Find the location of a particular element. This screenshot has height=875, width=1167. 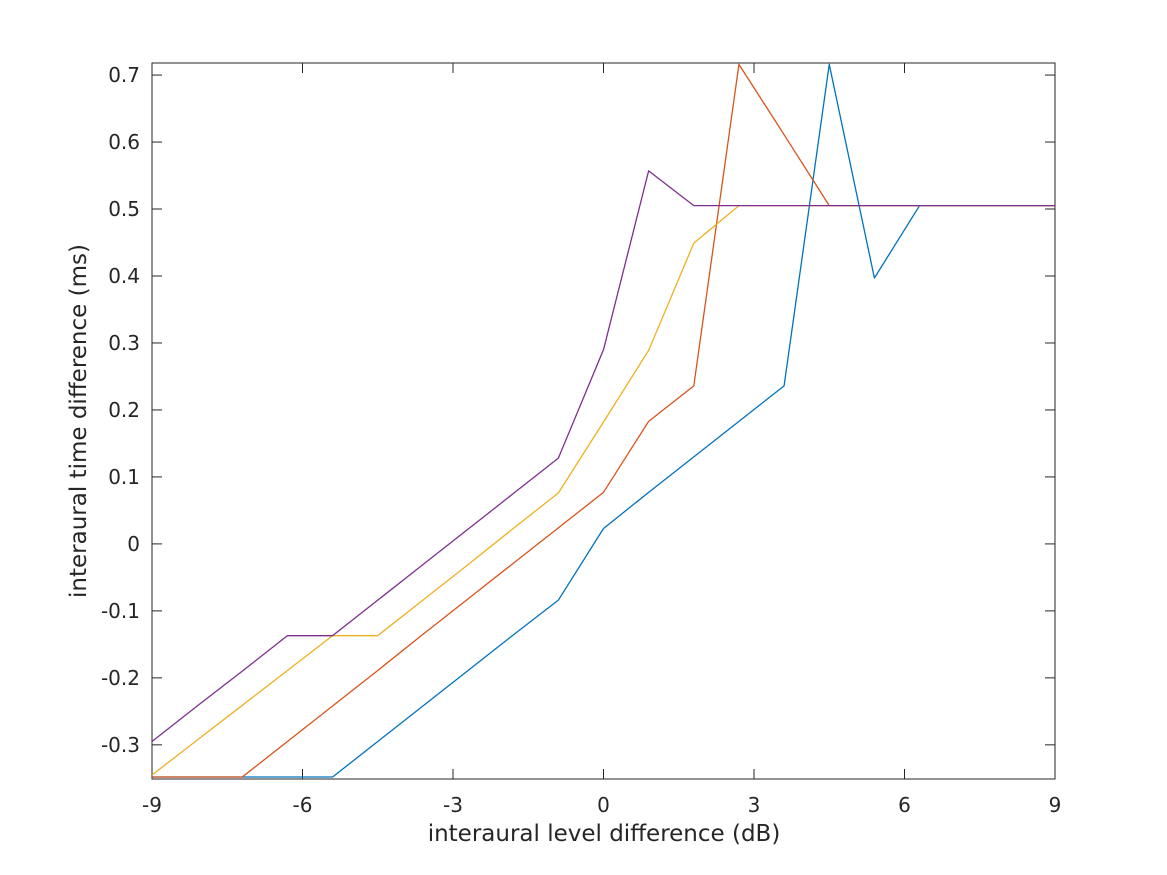

x-tick-label: -9 is located at coordinates (152, 805).